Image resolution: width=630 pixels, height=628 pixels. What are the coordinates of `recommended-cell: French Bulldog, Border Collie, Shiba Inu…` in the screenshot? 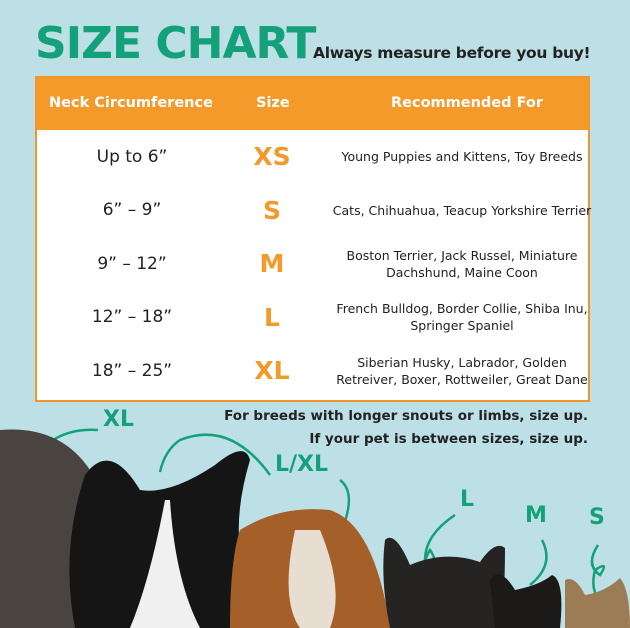 It's located at (462, 317).